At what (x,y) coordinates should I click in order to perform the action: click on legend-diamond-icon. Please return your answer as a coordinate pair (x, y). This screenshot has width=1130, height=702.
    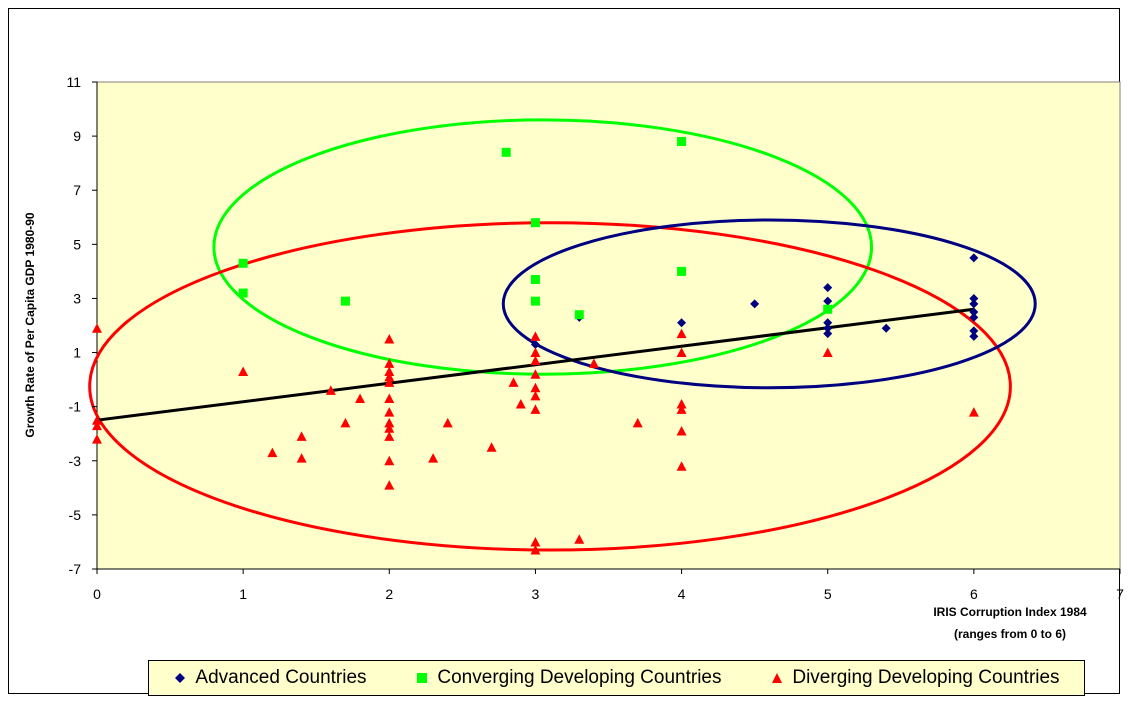
    Looking at the image, I should click on (180, 678).